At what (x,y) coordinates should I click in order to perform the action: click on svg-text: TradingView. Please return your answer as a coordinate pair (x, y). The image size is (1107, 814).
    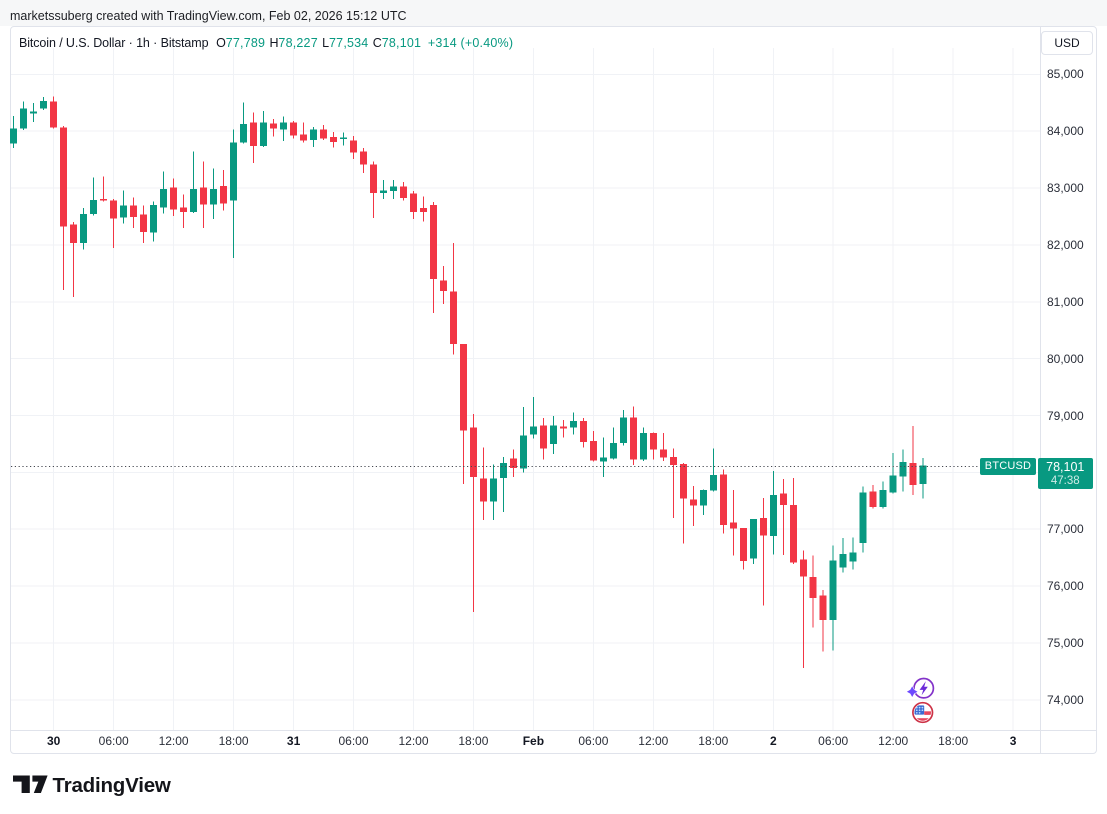
    Looking at the image, I should click on (112, 786).